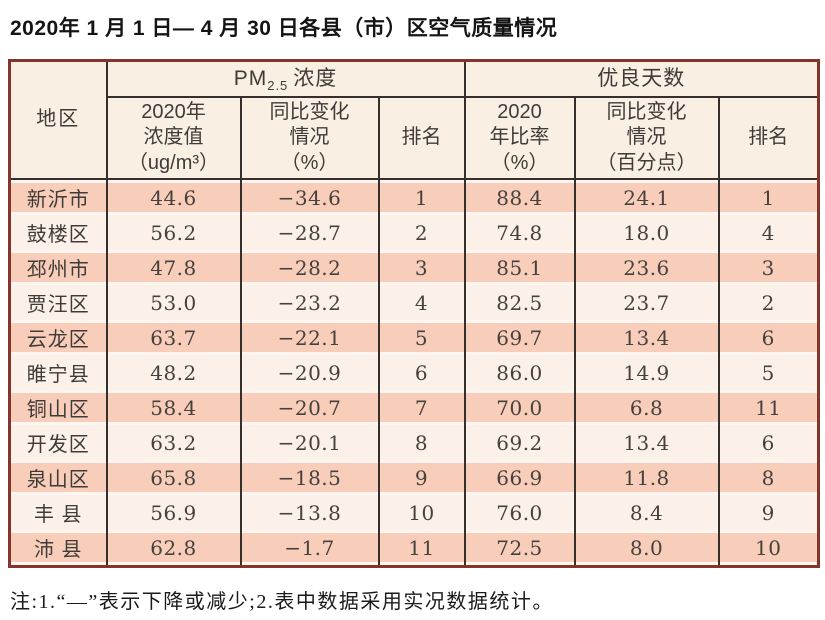 The image size is (825, 620). I want to click on pm-change-cell: −22.1, so click(309, 337).